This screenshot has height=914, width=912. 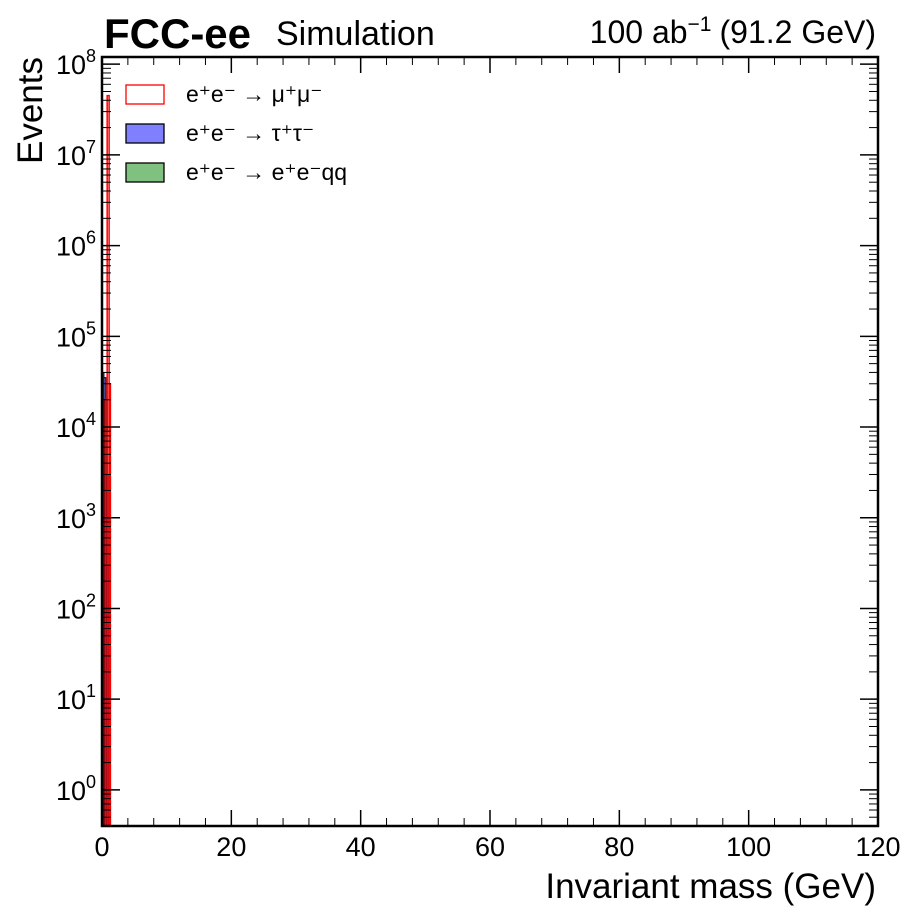 I want to click on x-tick-label: 0, so click(x=101, y=847).